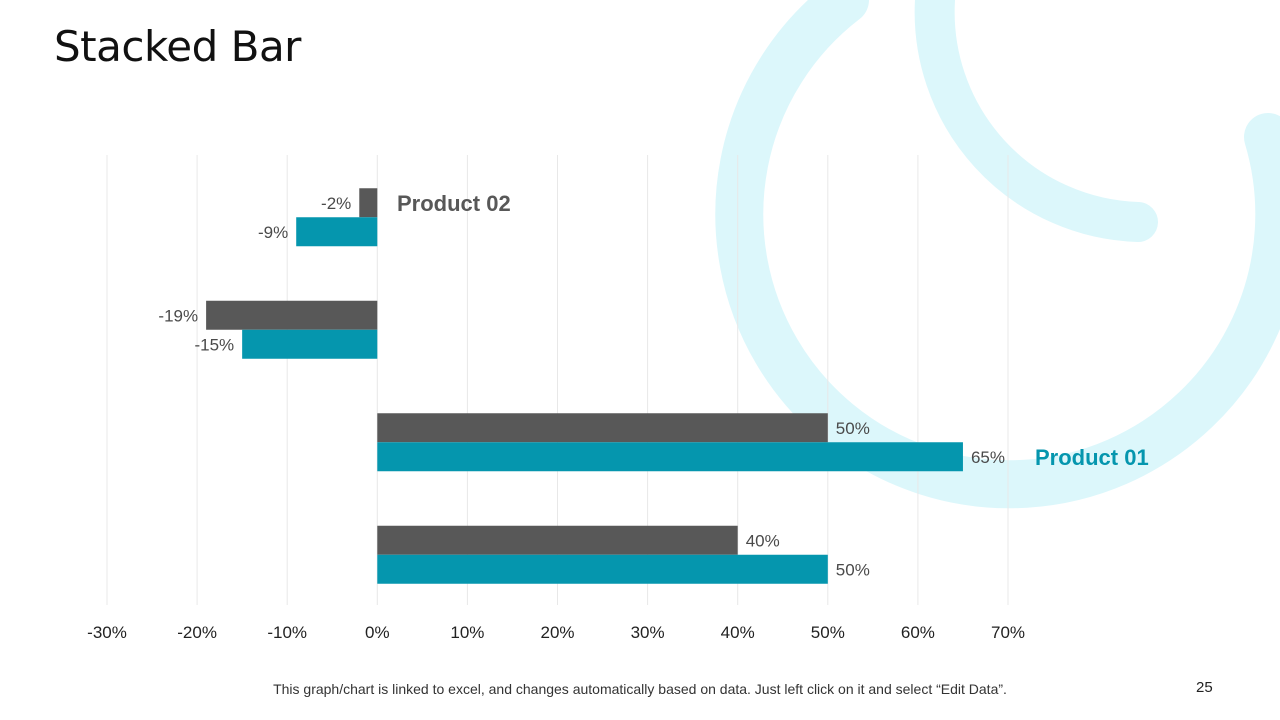 The height and width of the screenshot is (720, 1280). I want to click on slide-title: Stacked Bar, so click(177, 46).